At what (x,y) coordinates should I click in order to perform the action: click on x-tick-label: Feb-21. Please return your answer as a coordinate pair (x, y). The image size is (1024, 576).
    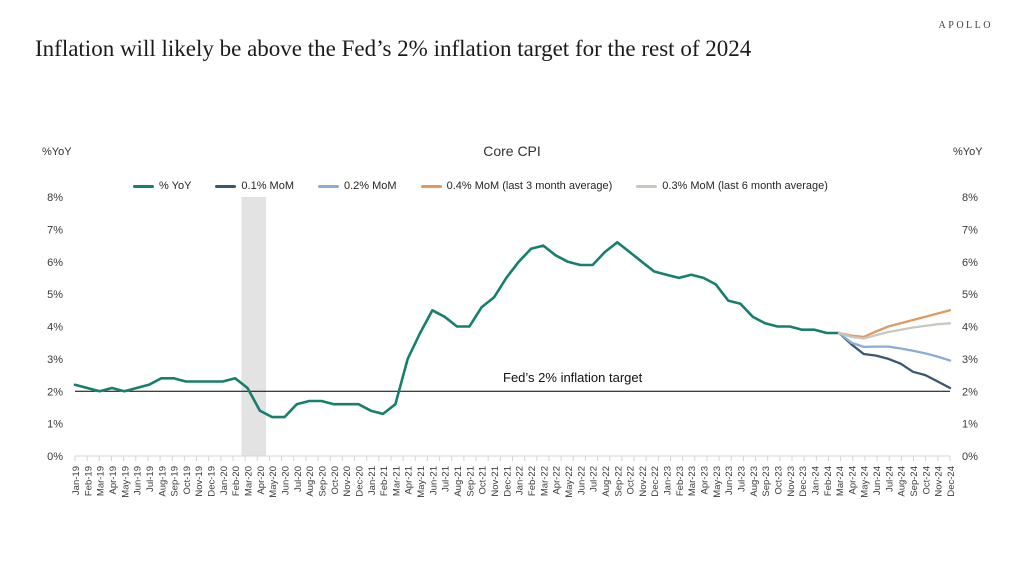
    Looking at the image, I should click on (384, 481).